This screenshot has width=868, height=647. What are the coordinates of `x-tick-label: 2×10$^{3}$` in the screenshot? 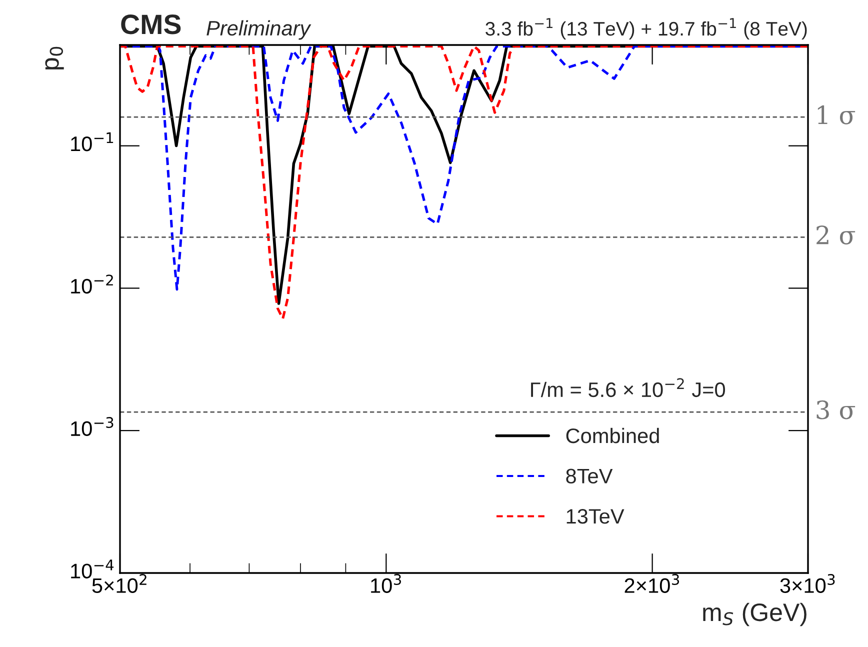 It's located at (652, 584).